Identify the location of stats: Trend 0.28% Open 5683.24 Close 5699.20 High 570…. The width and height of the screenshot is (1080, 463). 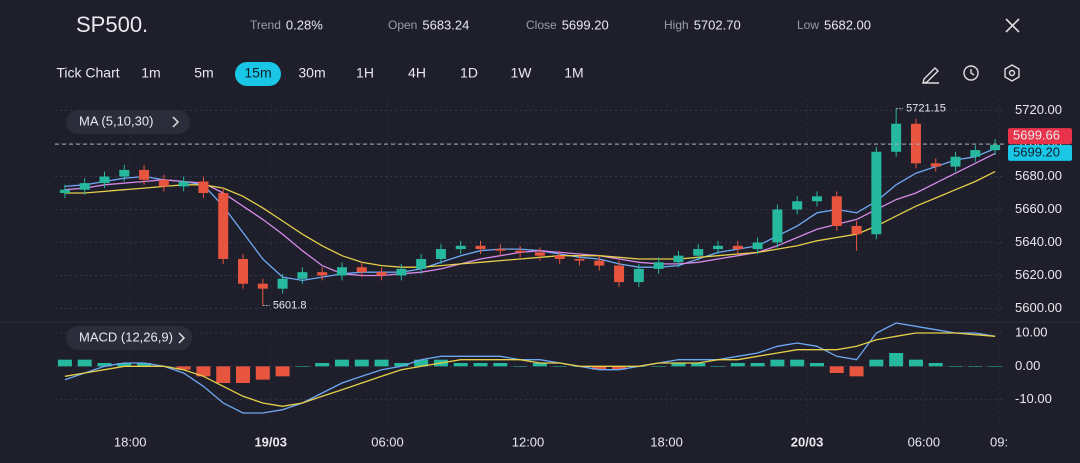
(560, 24).